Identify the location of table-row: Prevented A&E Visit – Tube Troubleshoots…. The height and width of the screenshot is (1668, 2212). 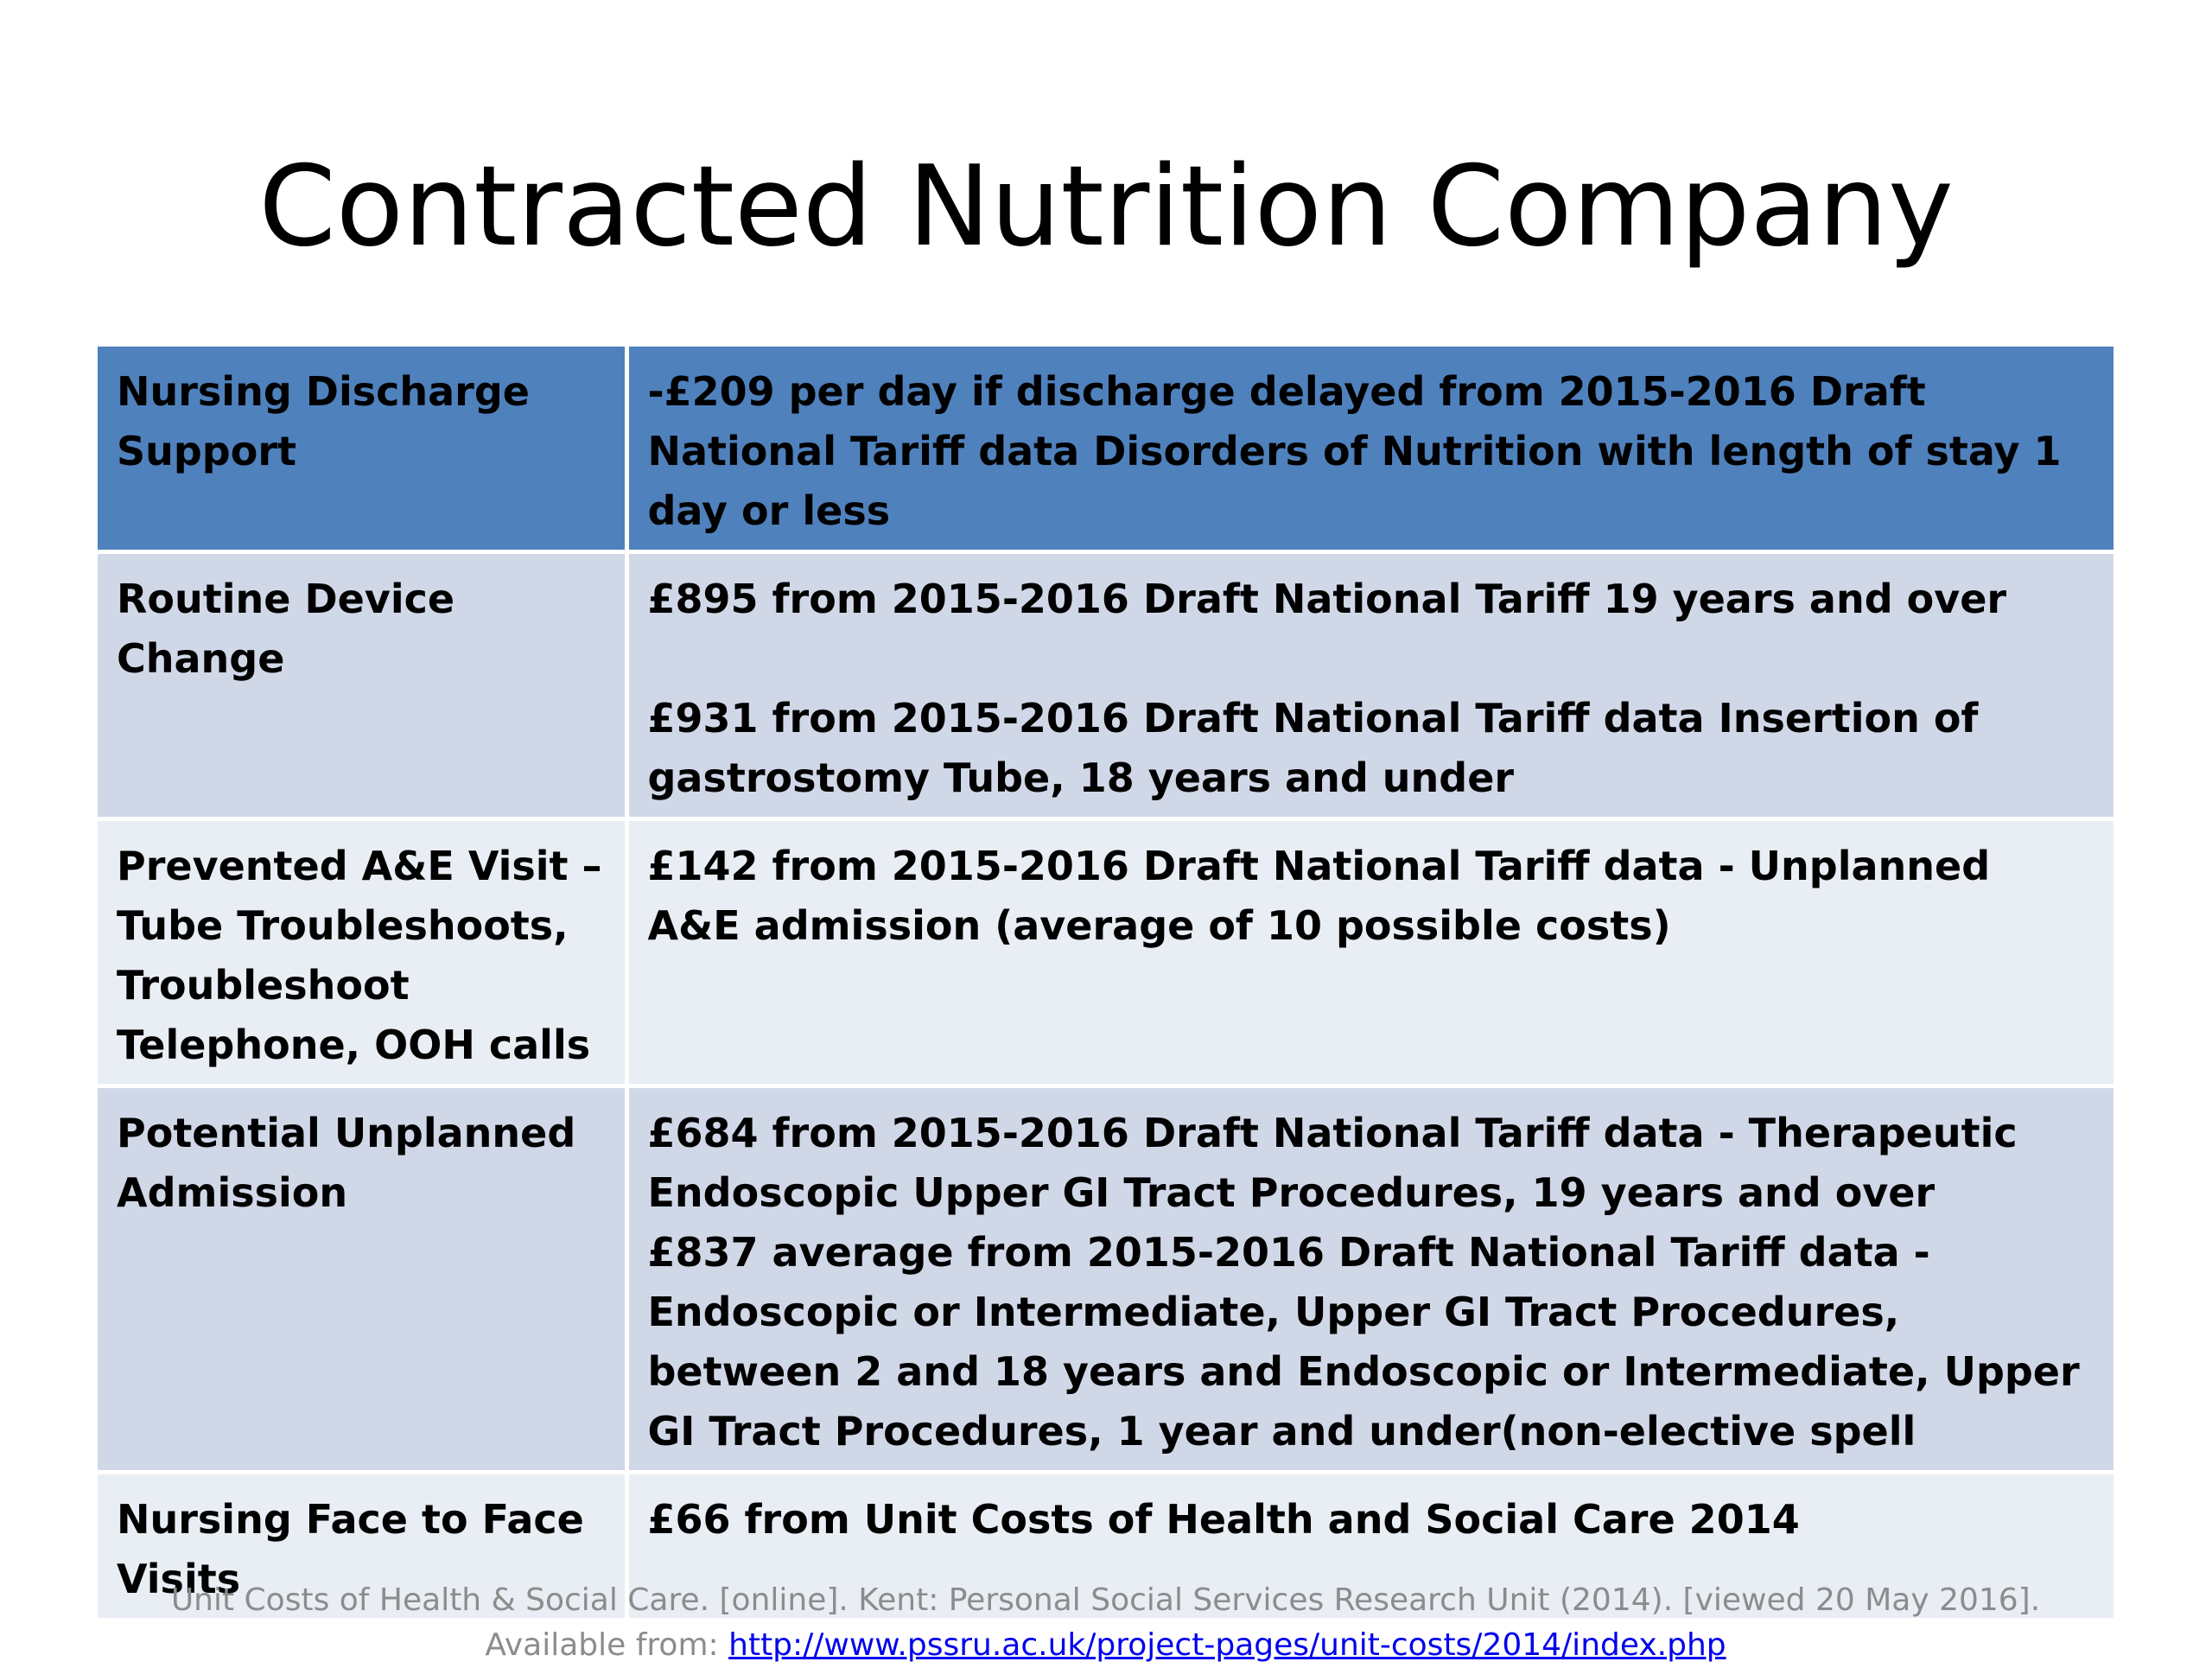
(1105, 952).